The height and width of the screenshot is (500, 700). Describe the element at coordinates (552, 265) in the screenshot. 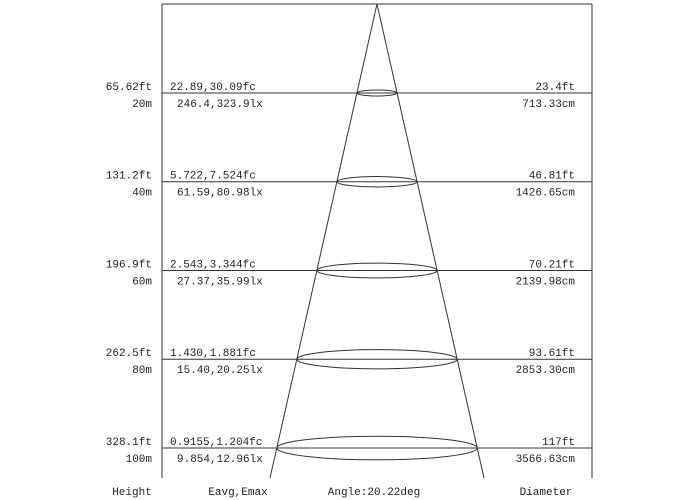

I see `diameter-ft: 70.21ft` at that location.